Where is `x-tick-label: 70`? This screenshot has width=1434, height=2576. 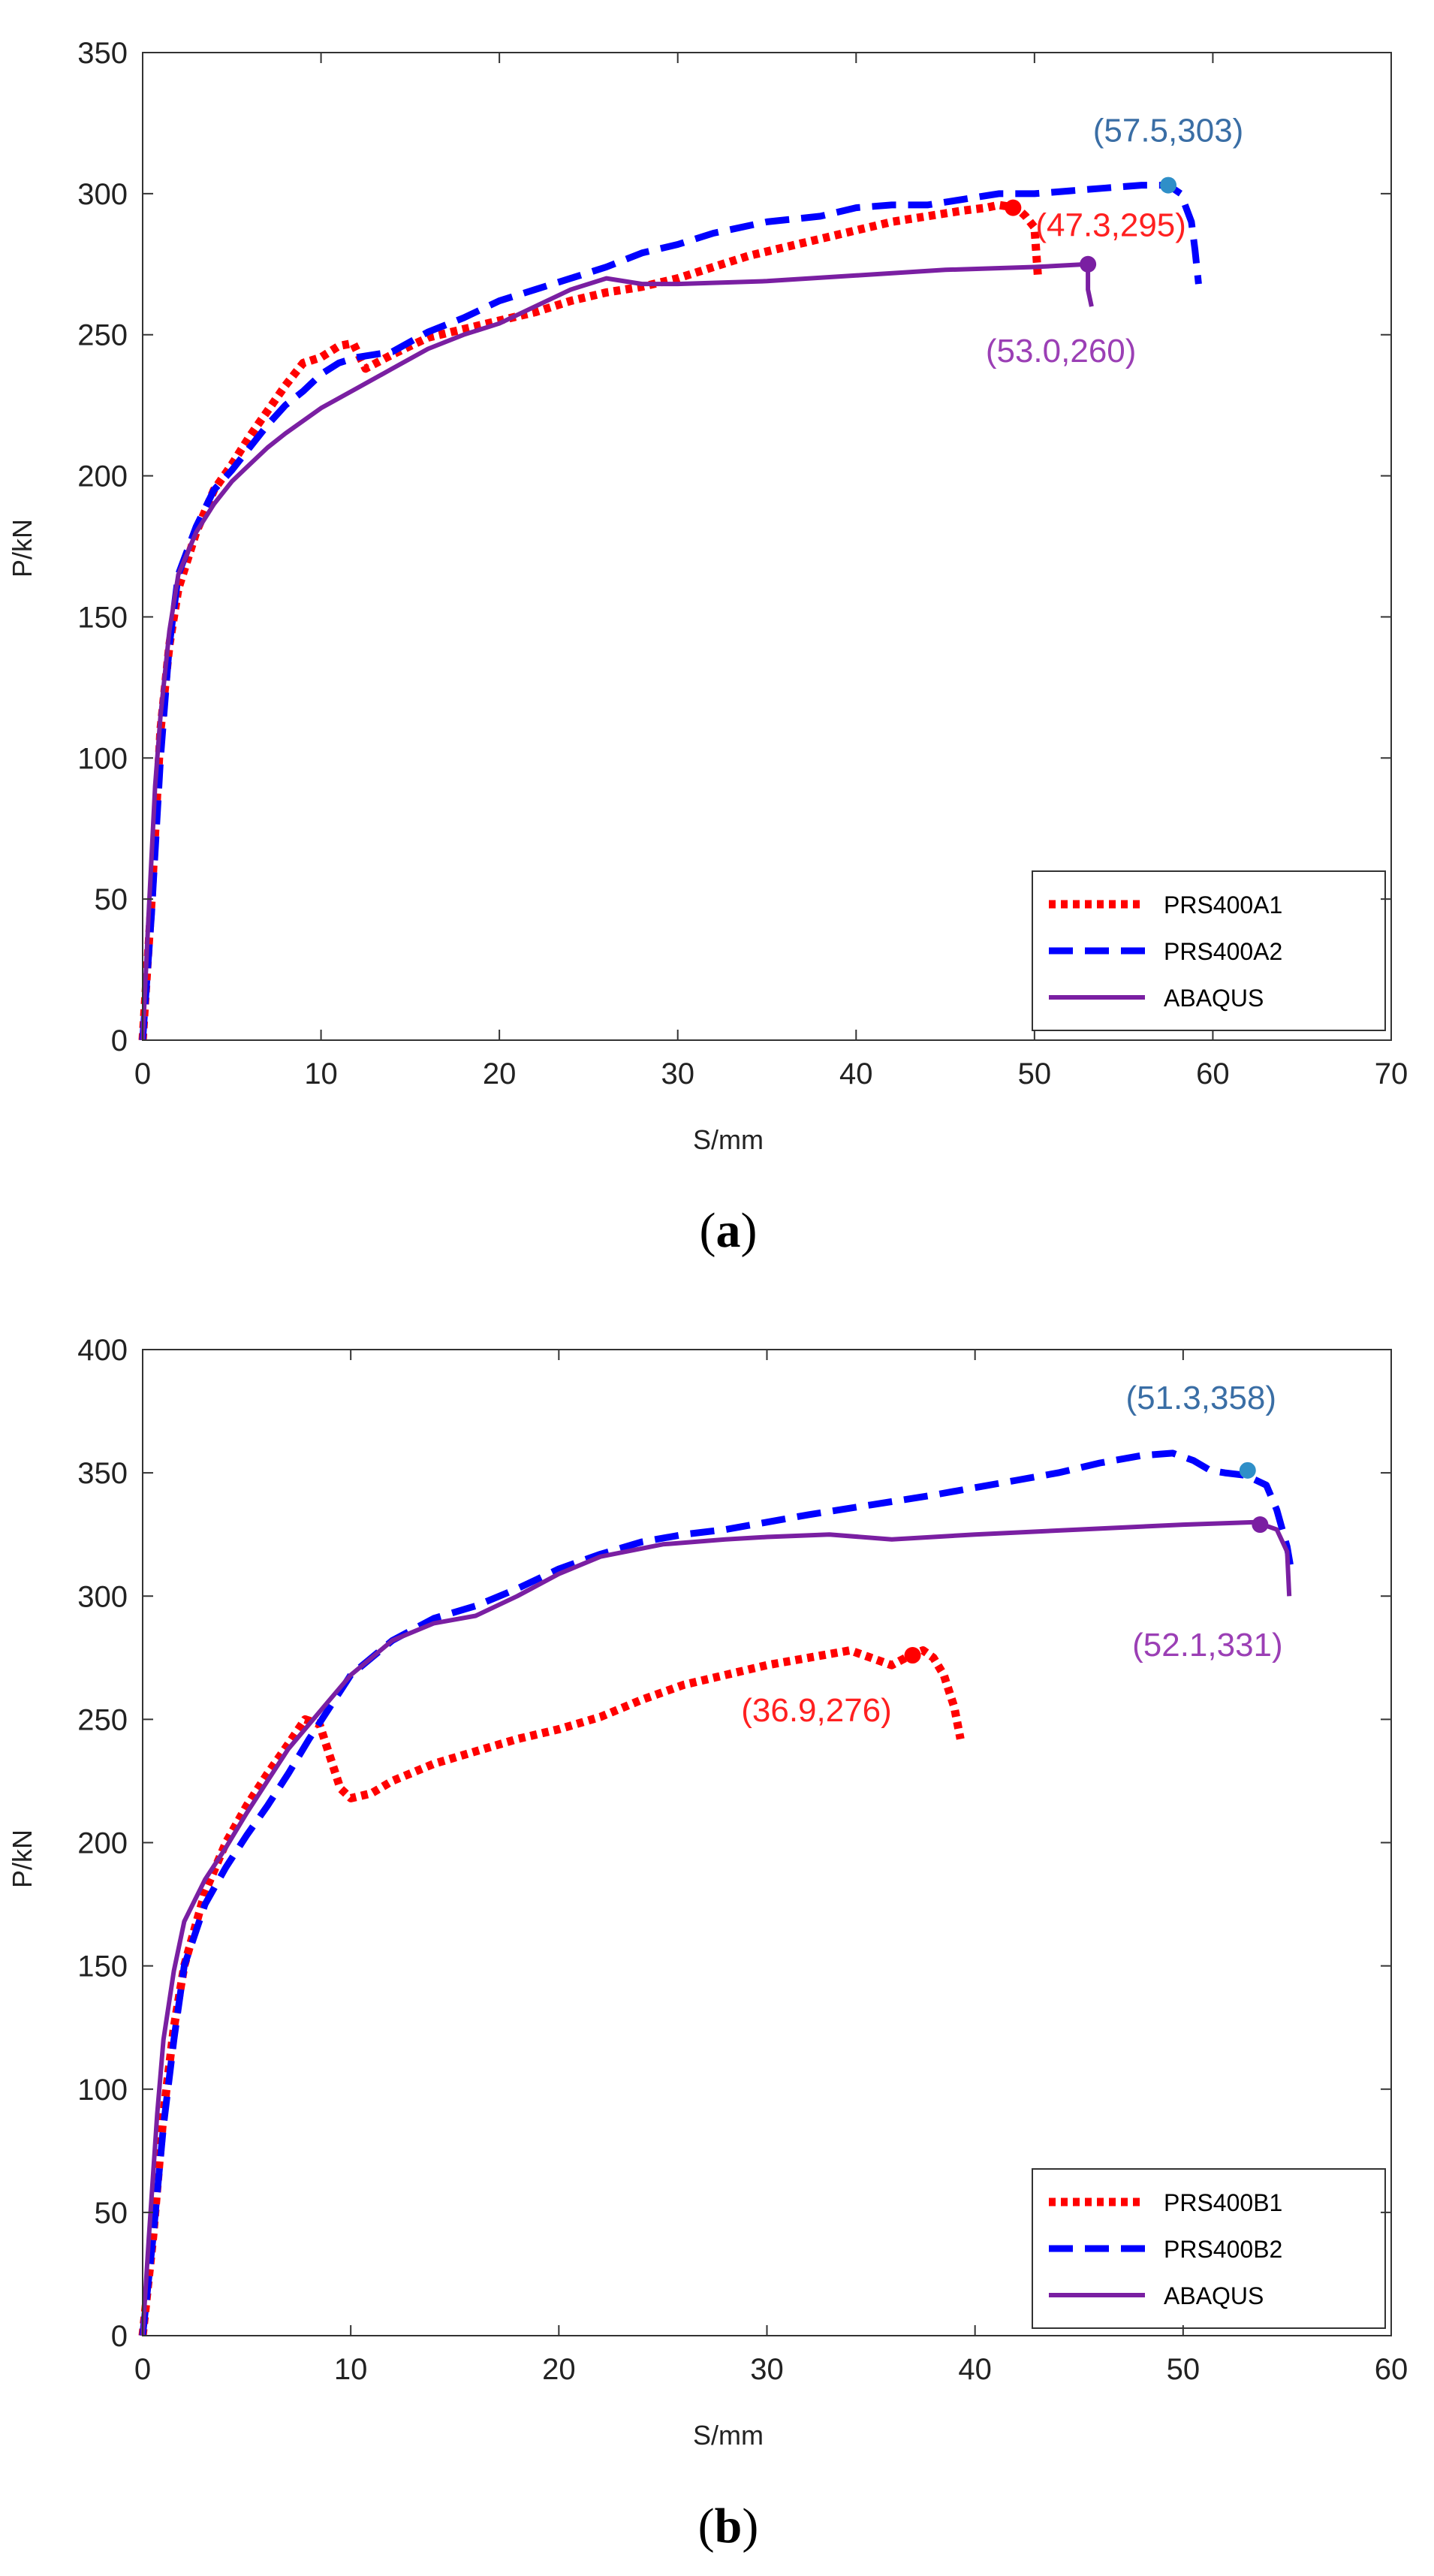
x-tick-label: 70 is located at coordinates (1391, 1073).